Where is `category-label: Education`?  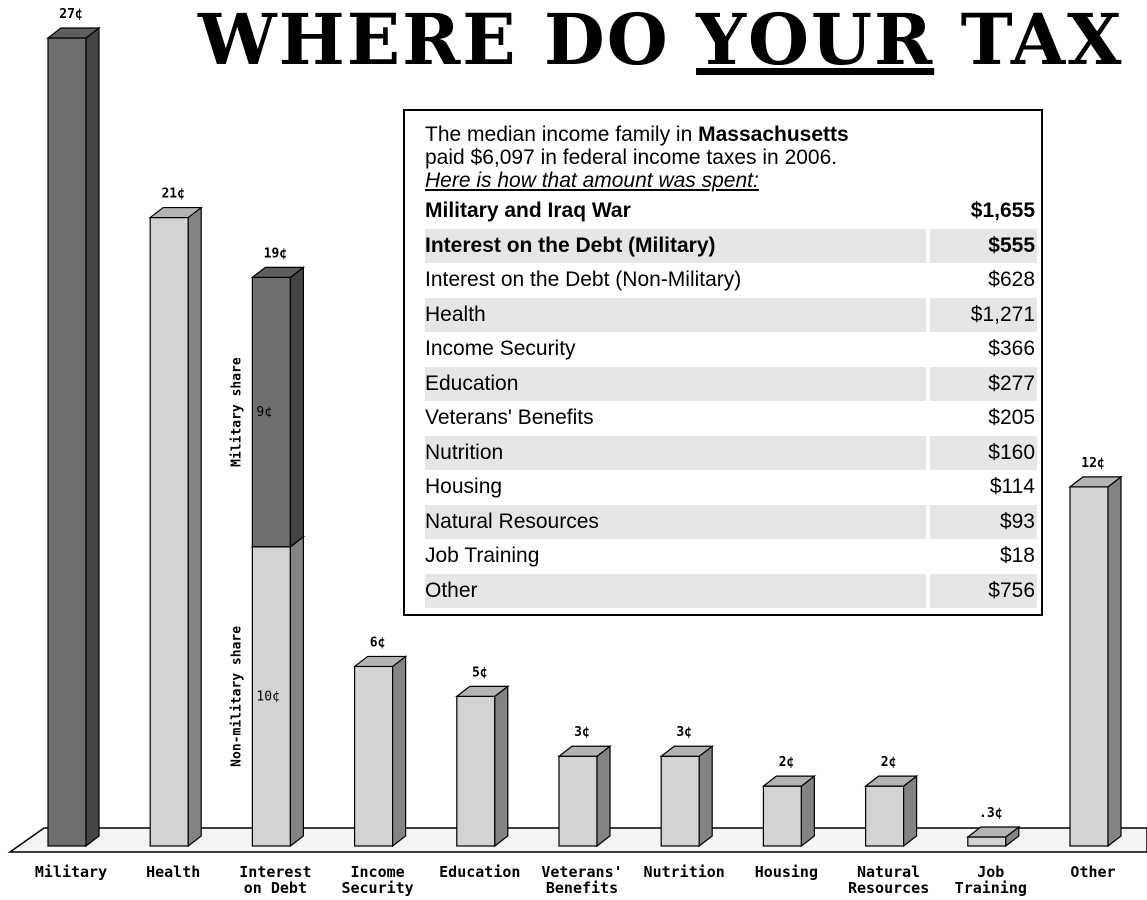 category-label: Education is located at coordinates (479, 872).